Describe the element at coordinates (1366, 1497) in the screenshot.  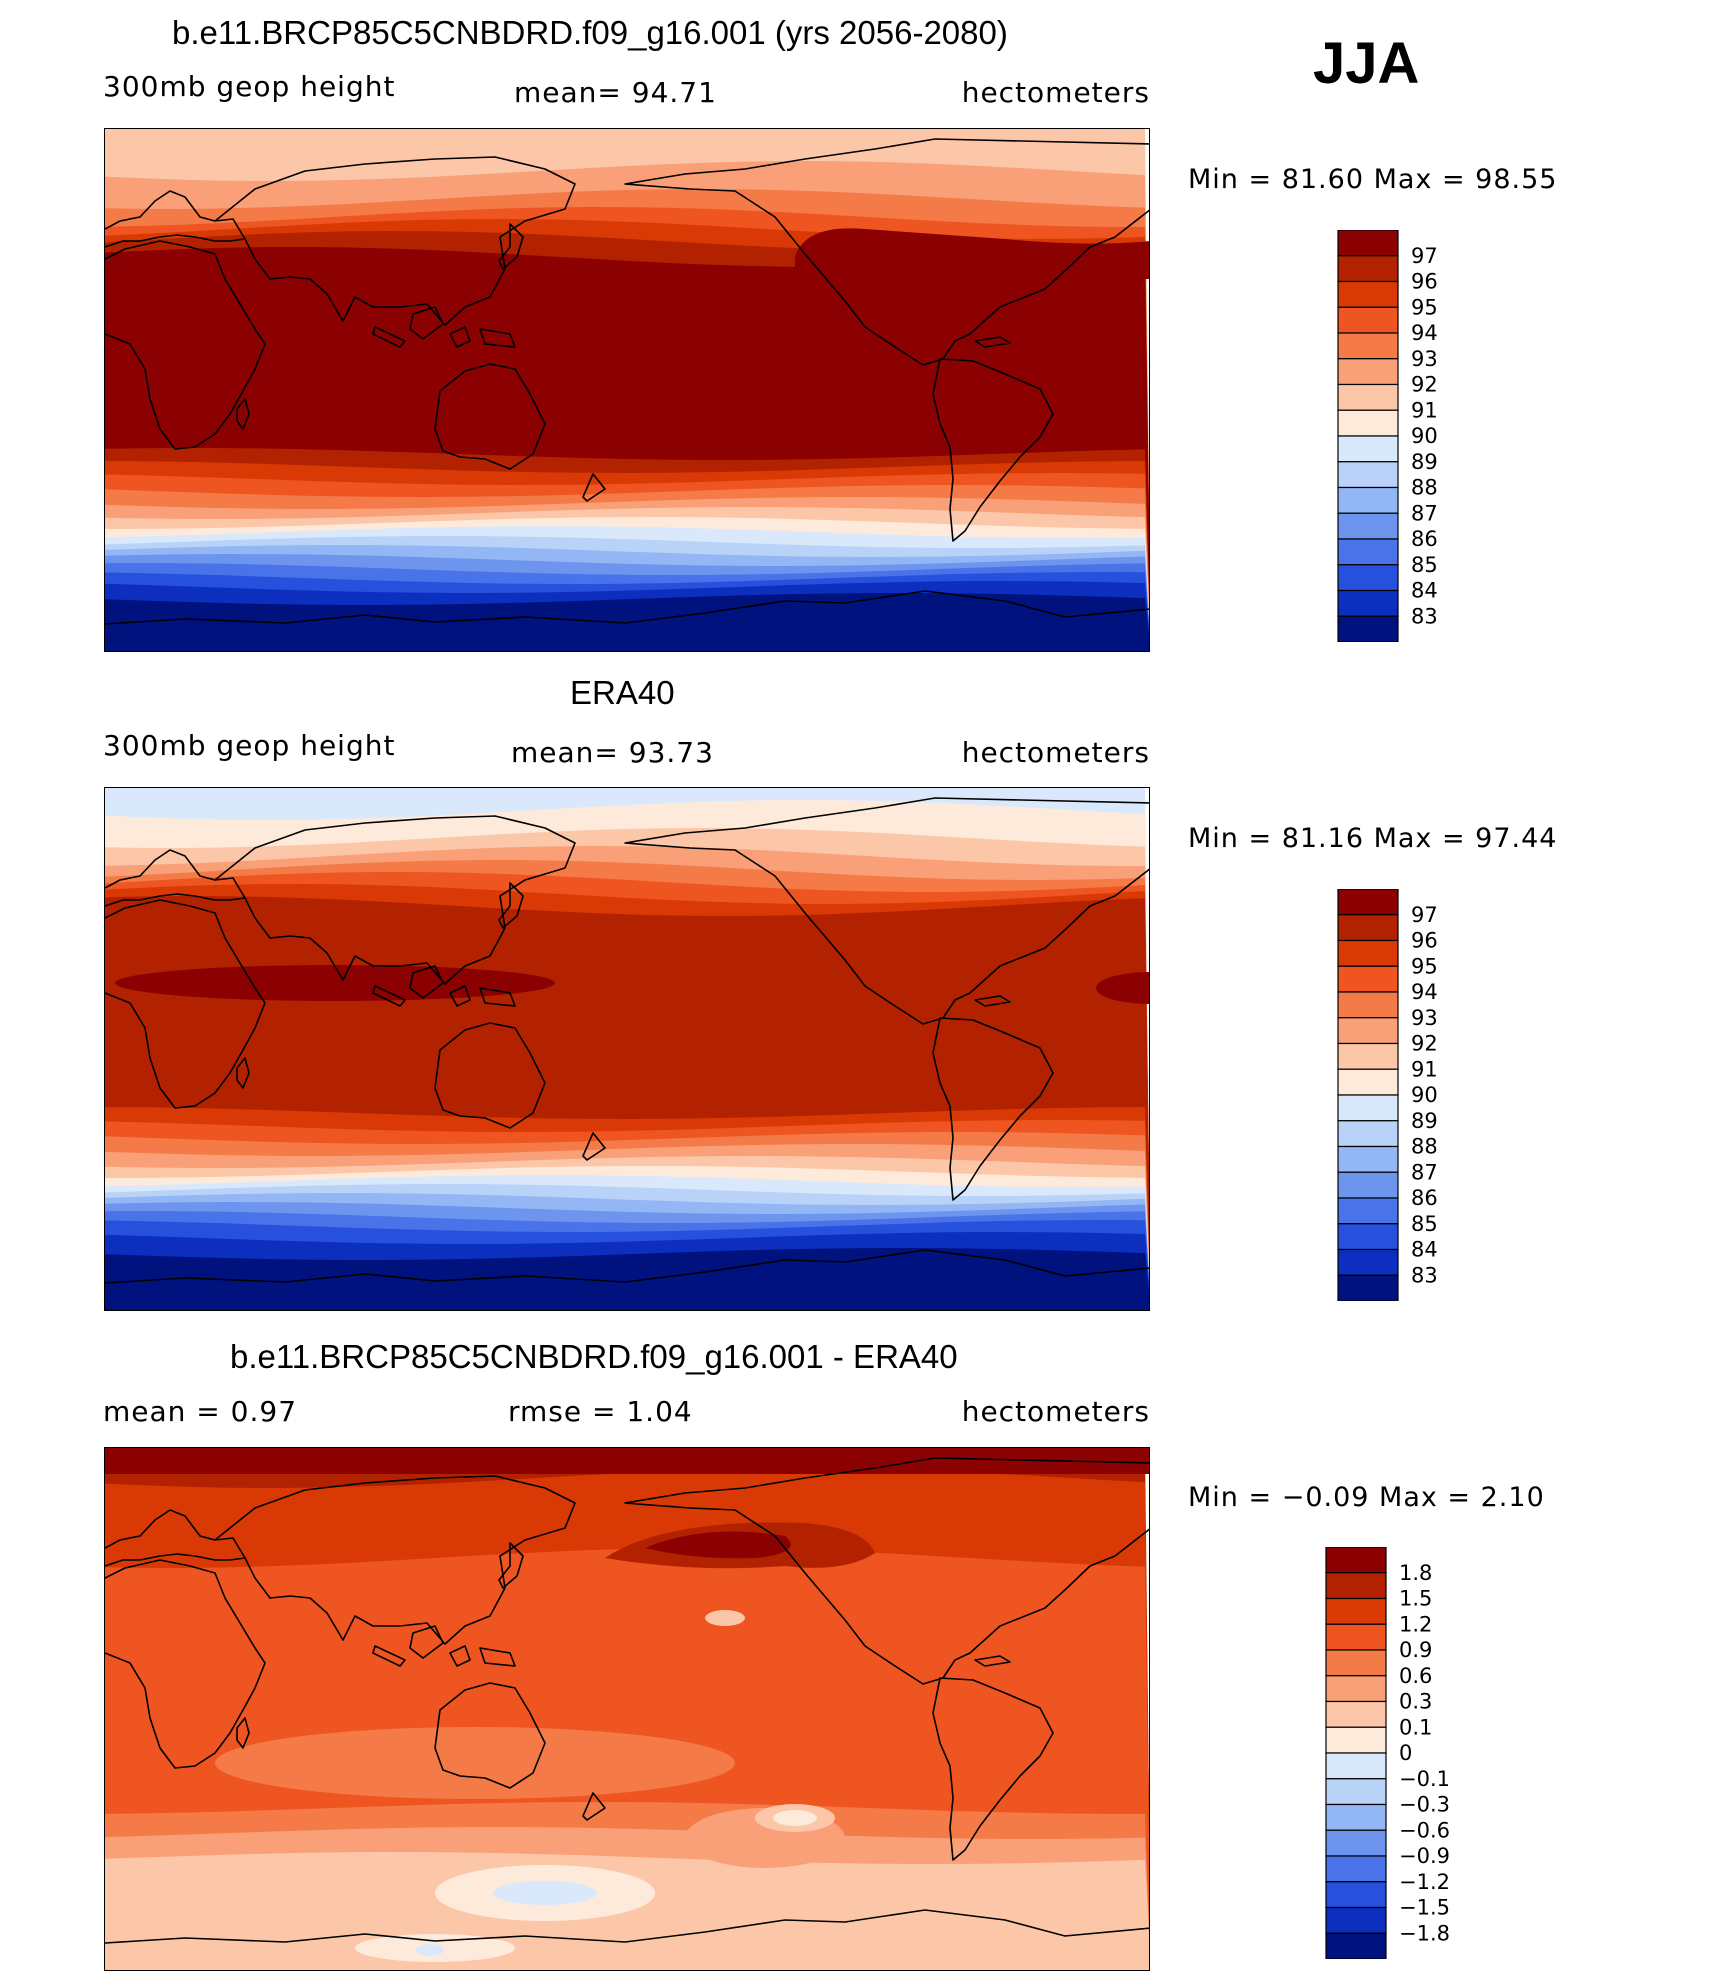
I see `panel-3-minmax: Min = −0.09 Max = 2.10` at that location.